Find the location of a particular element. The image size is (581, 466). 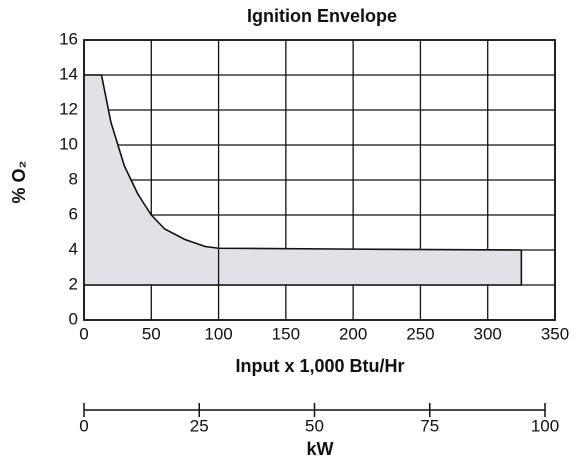

x-tick-label: 350 is located at coordinates (555, 333).